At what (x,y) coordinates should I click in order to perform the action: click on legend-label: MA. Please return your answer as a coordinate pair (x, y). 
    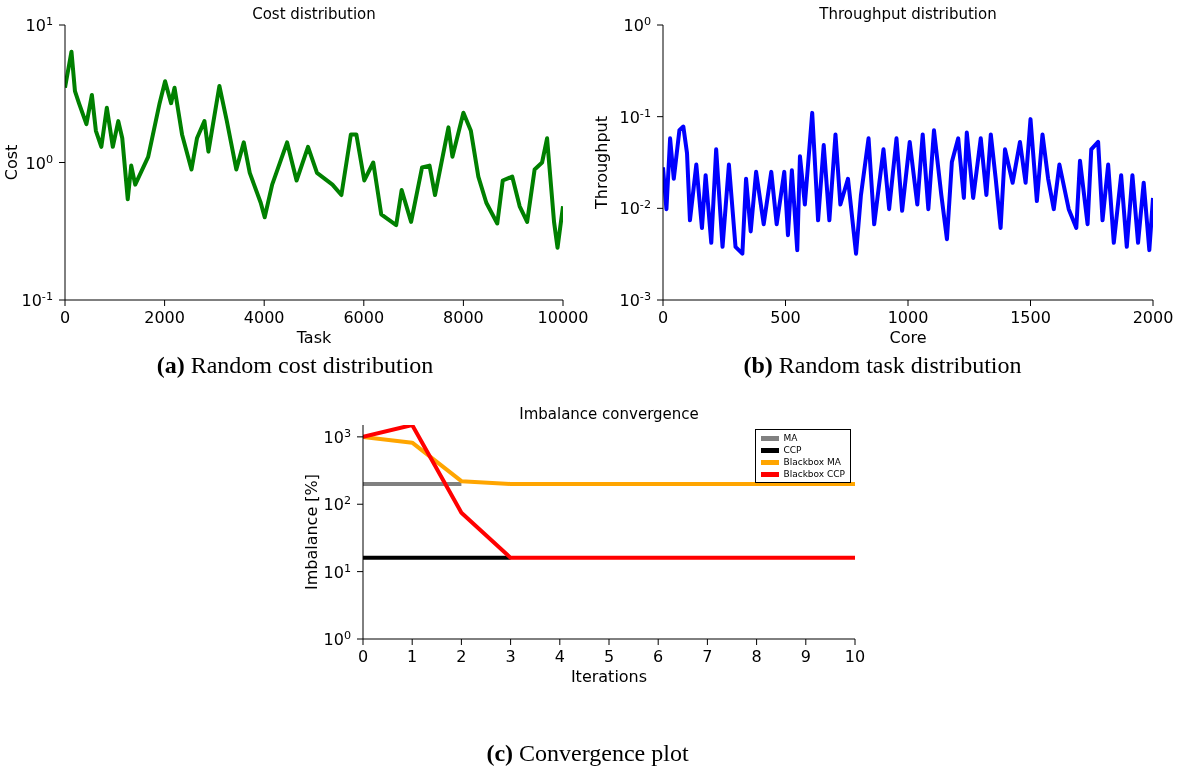
    Looking at the image, I should click on (790, 438).